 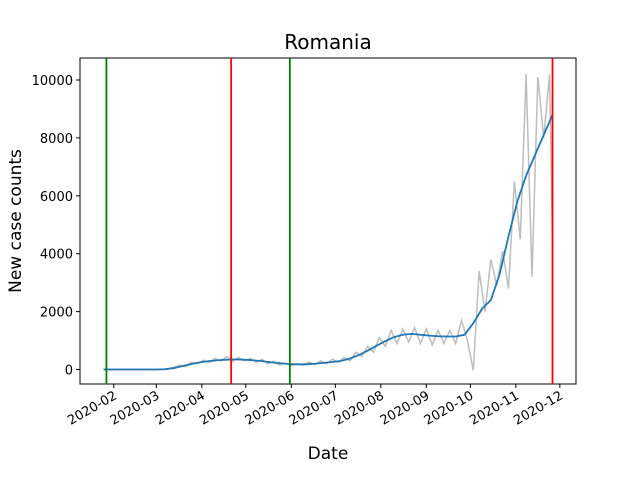 What do you see at coordinates (359, 408) in the screenshot?
I see `x-tick-label: 2020-08` at bounding box center [359, 408].